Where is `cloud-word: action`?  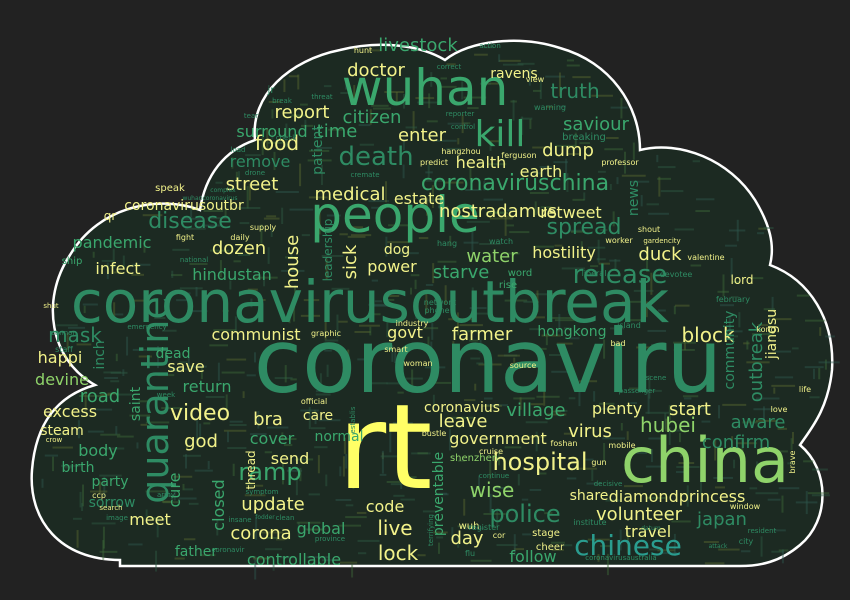
cloud-word: action is located at coordinates (490, 46).